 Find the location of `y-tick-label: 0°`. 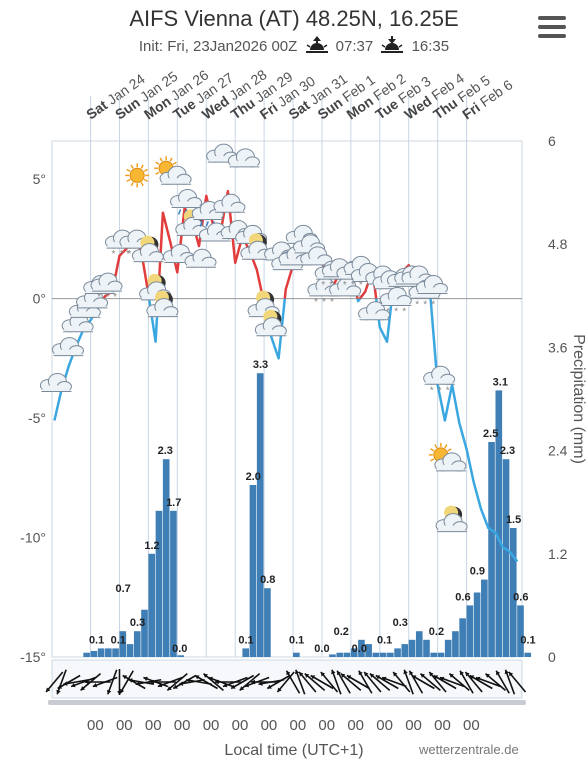

y-tick-label: 0° is located at coordinates (39, 299).